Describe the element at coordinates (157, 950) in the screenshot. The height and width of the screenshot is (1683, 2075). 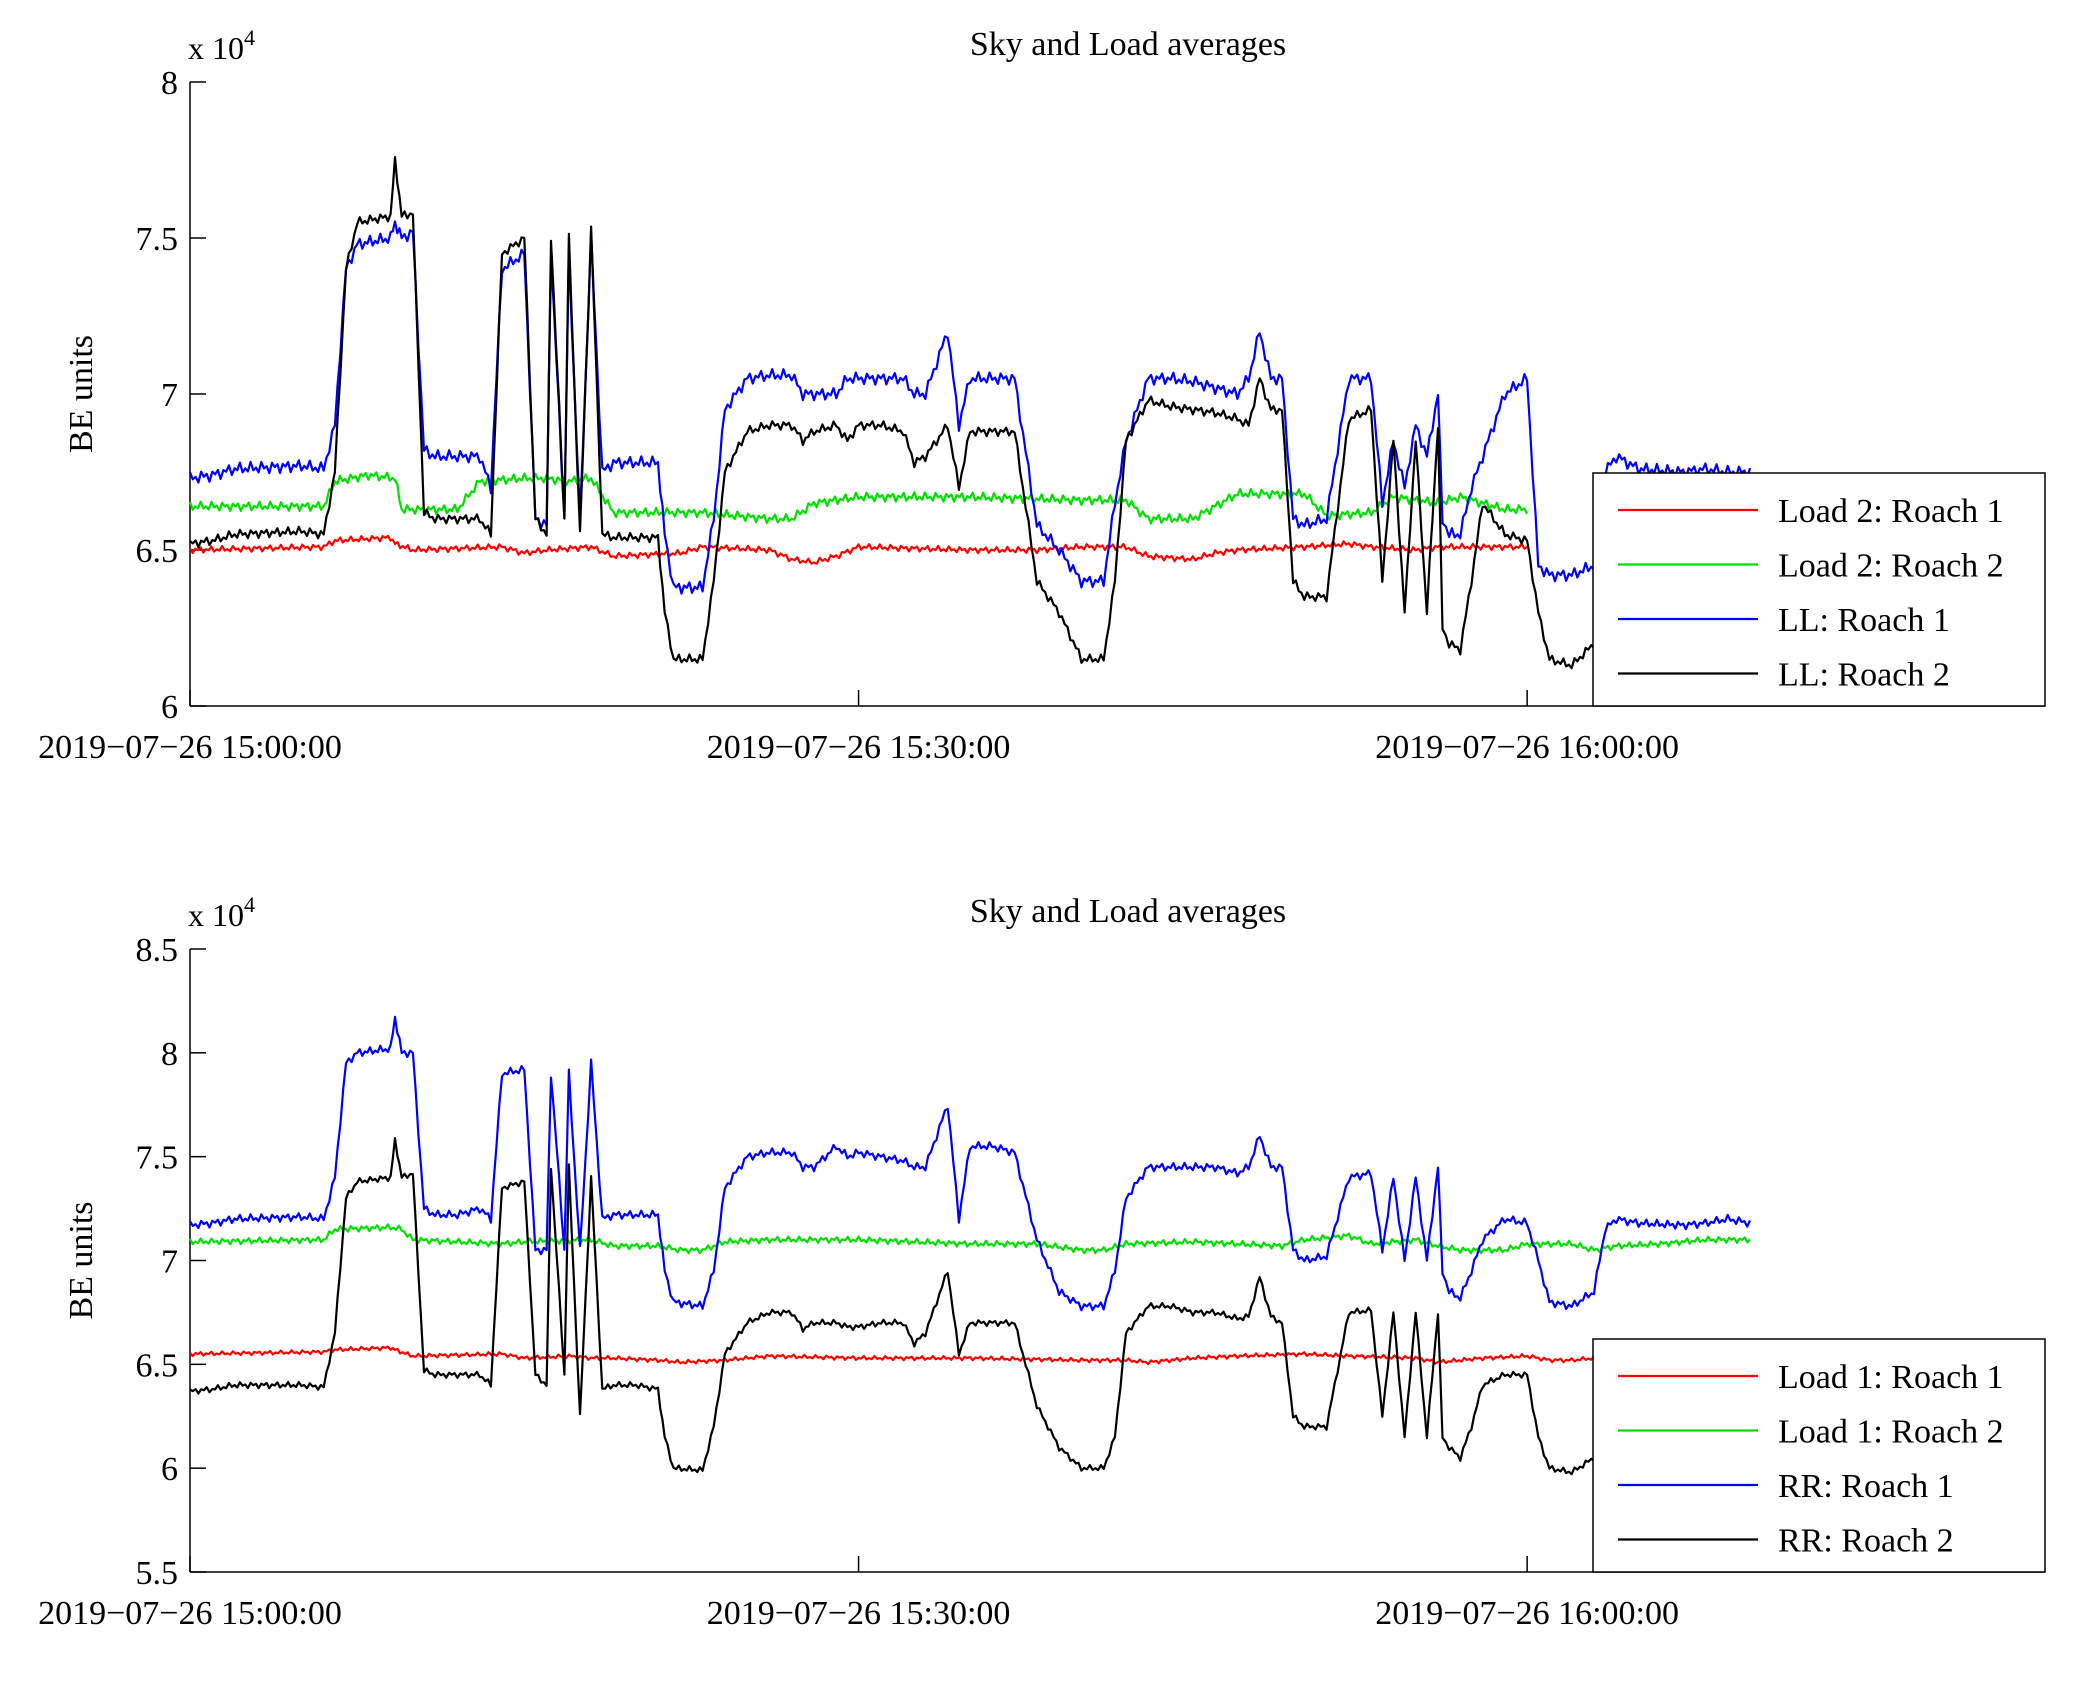
I see `y-tick-label: 8.5` at that location.